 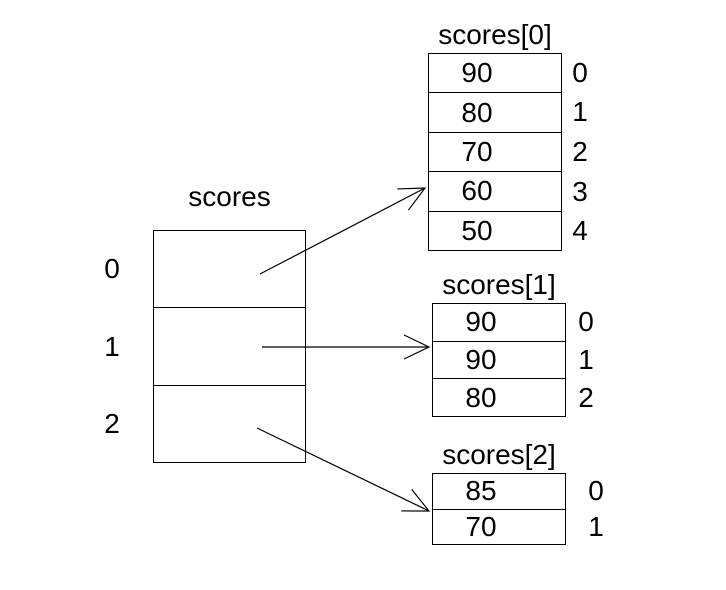 I want to click on inner-array-1-title: scores[1], so click(x=499, y=284).